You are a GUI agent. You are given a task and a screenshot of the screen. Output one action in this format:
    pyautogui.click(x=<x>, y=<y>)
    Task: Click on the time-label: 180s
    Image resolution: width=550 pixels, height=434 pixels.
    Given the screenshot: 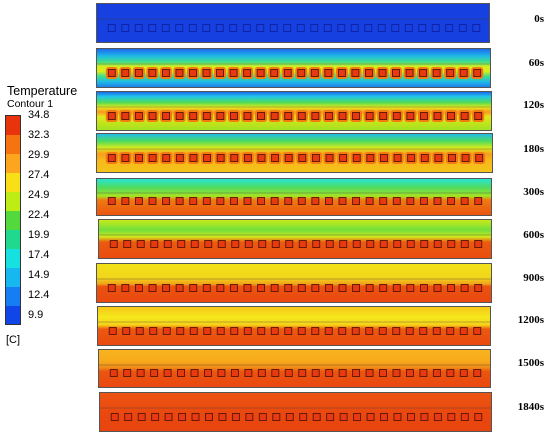 What is the action you would take?
    pyautogui.click(x=533, y=149)
    